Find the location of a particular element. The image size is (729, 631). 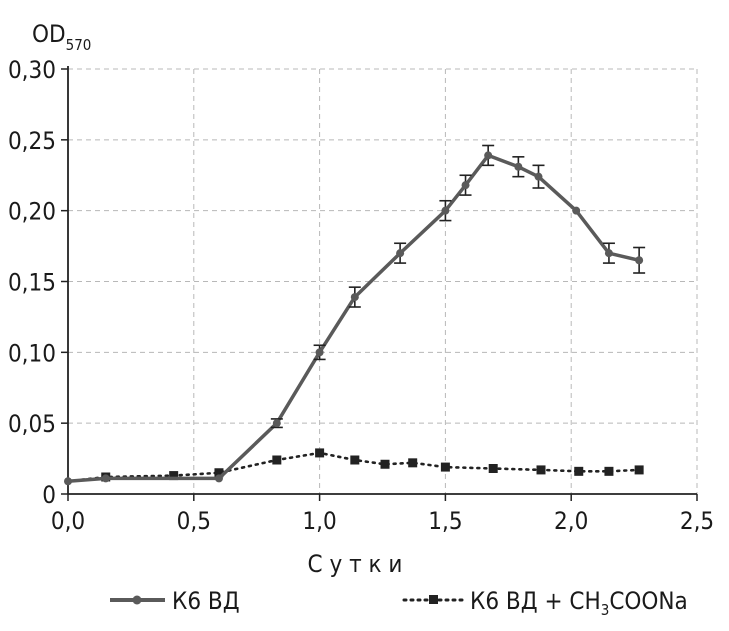

x-tick-label: 2,0 is located at coordinates (571, 521).